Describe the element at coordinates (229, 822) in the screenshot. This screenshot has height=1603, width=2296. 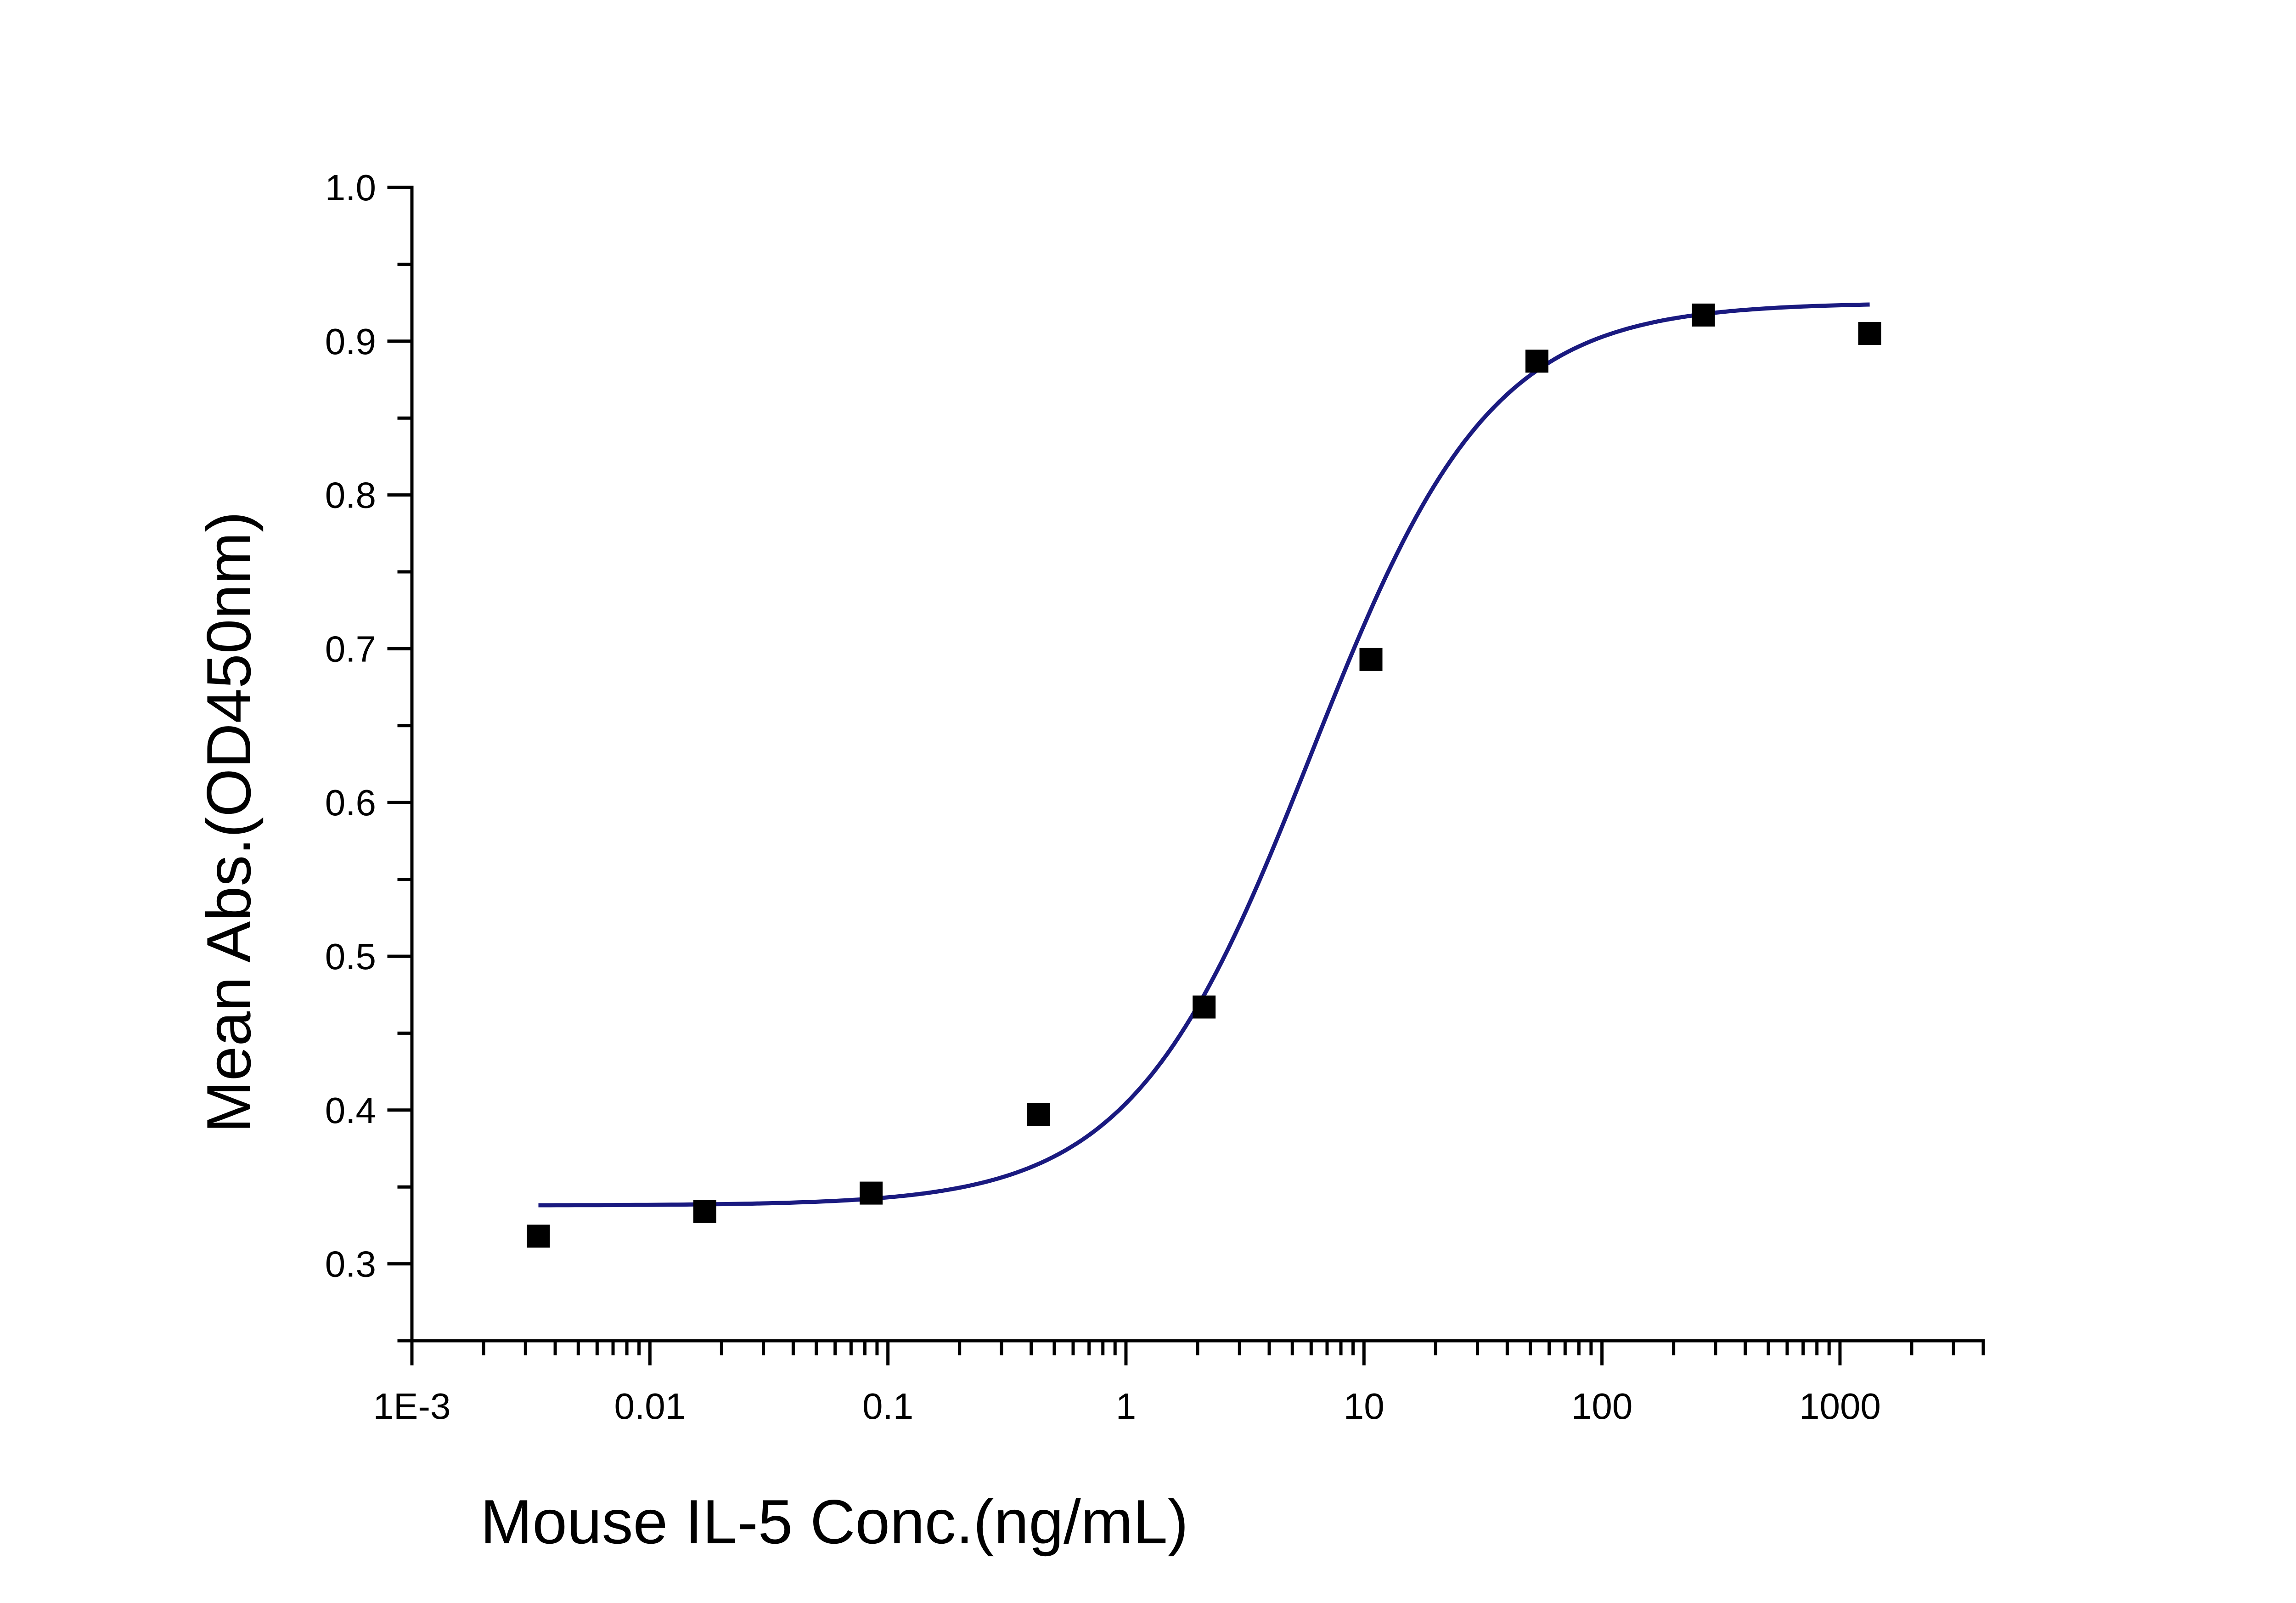
I see `y-axis-title: Mean Abs.(OD450nm)` at that location.